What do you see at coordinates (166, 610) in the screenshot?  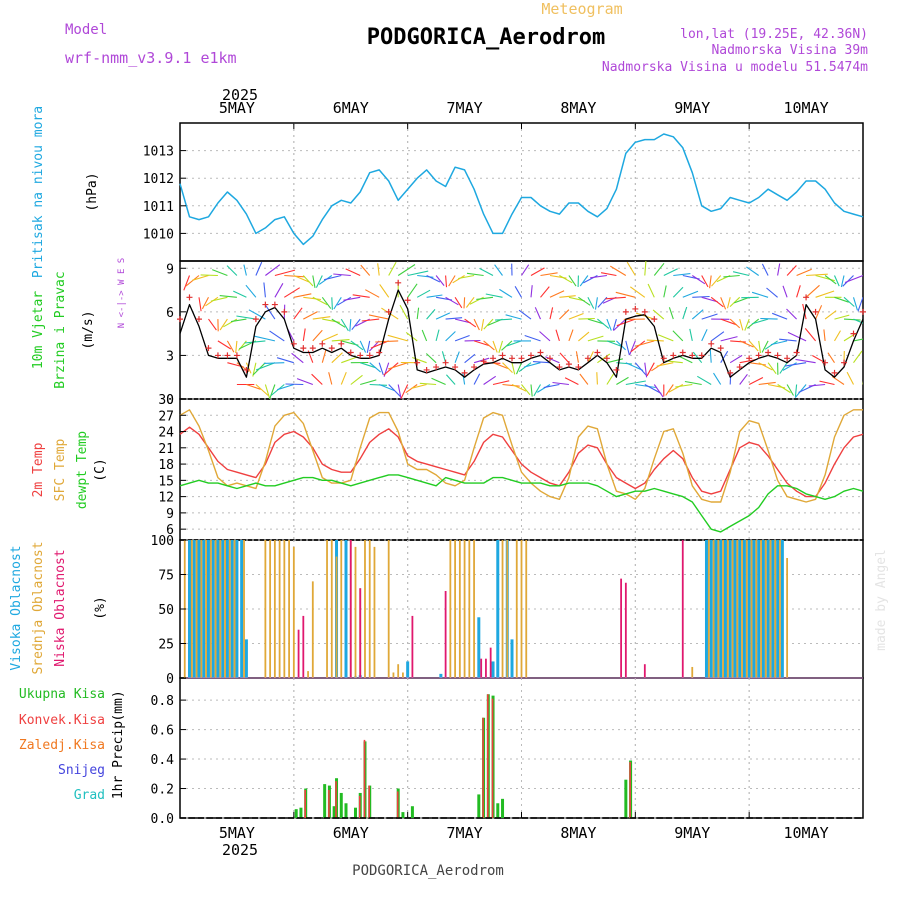 I see `y-tick-label: 50` at bounding box center [166, 610].